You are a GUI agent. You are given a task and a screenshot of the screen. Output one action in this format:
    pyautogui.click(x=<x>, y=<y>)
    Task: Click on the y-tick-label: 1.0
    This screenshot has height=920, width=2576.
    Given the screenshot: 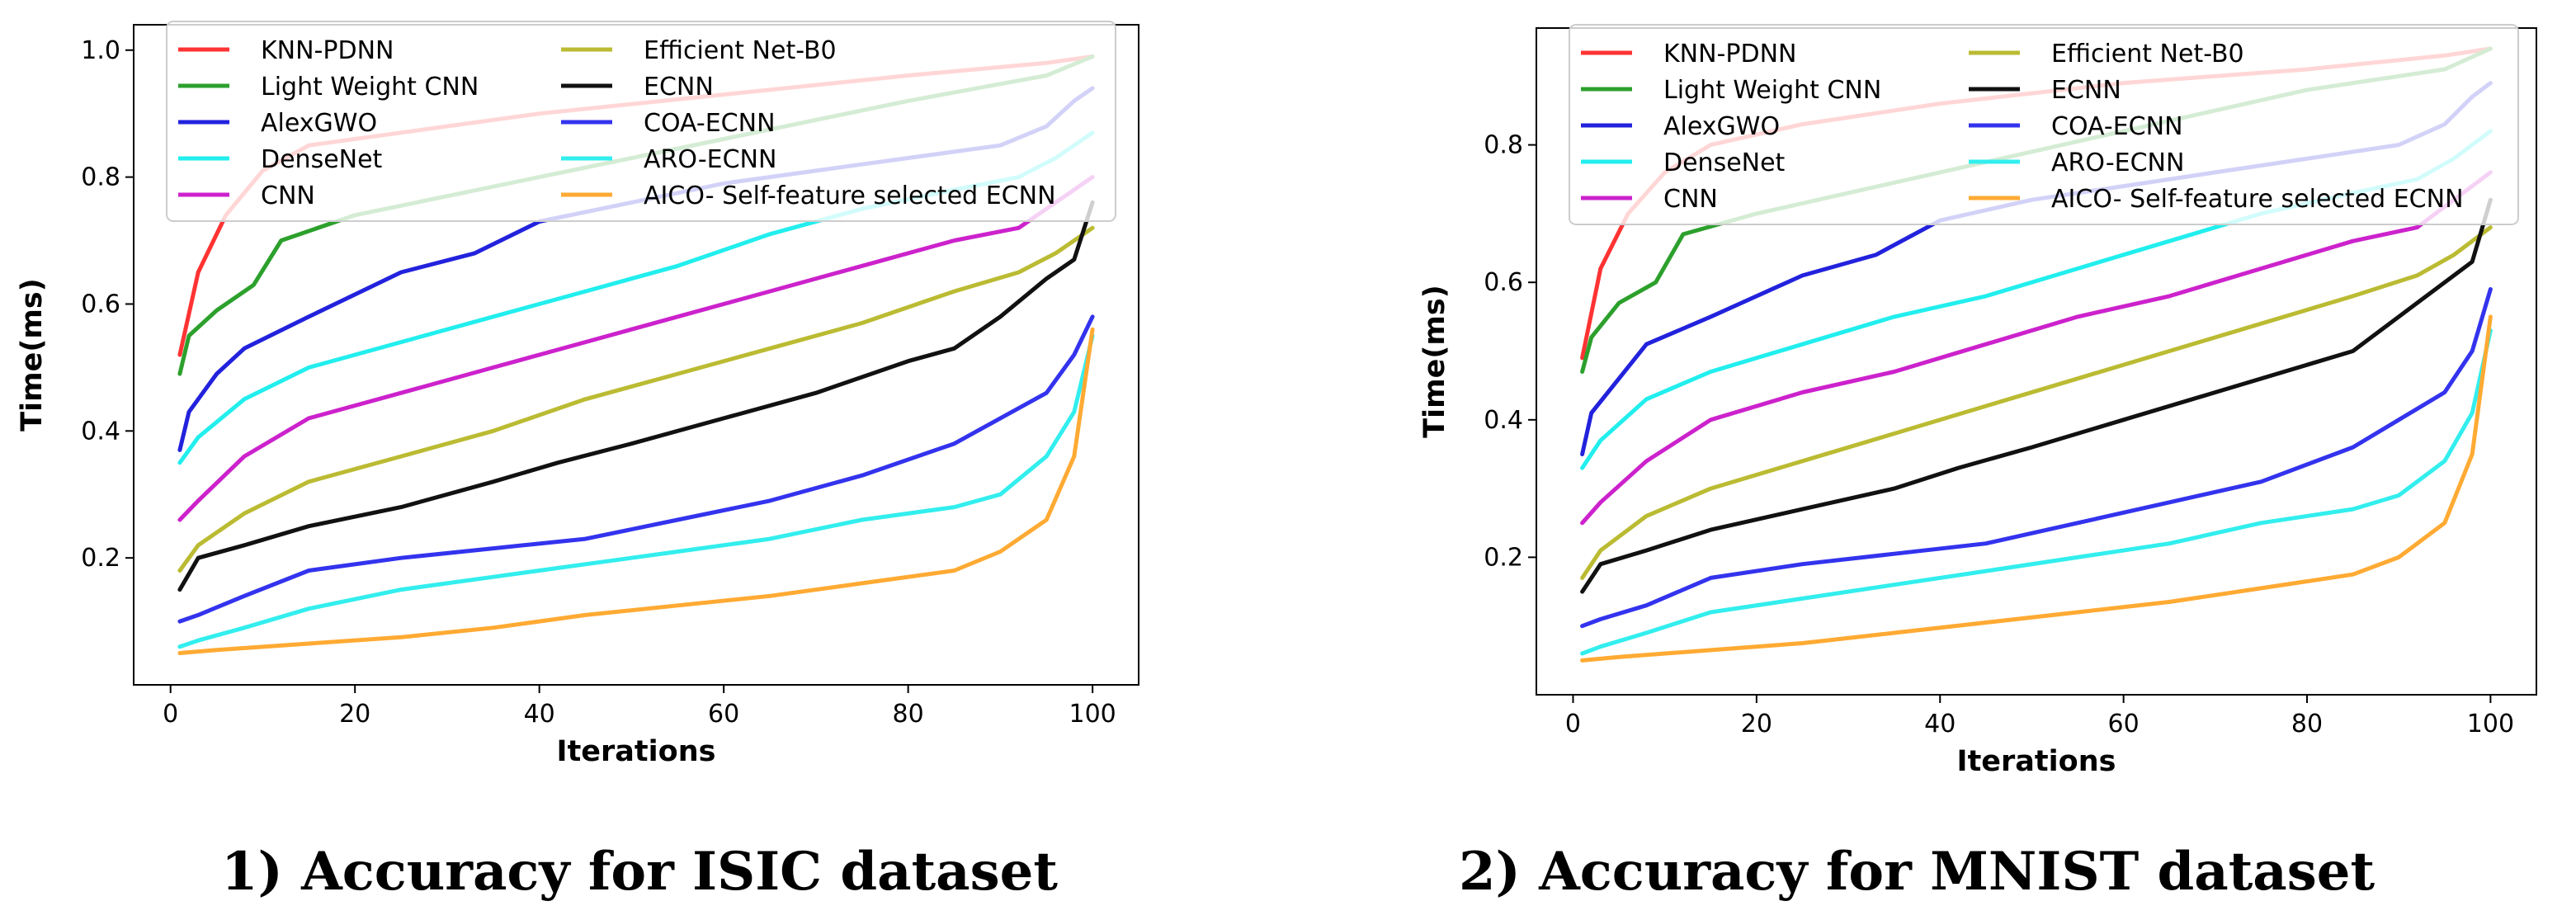 What is the action you would take?
    pyautogui.click(x=100, y=50)
    